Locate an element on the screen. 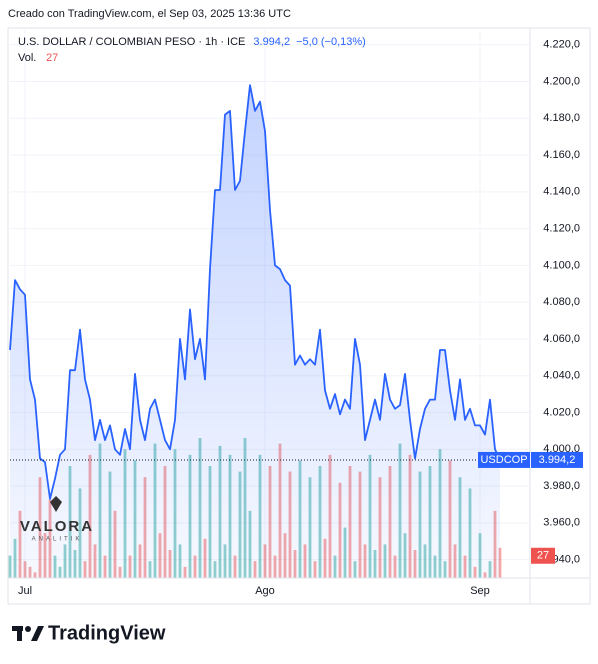 Image resolution: width=598 pixels, height=664 pixels. price-change: −5,0 (−0,13%) is located at coordinates (331, 42).